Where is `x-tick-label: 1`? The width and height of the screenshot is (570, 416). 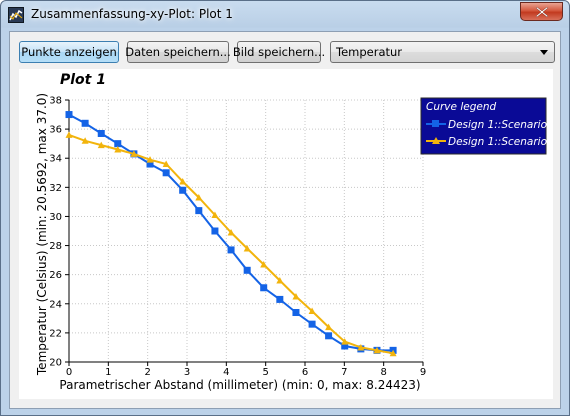
x-tick-label: 1 is located at coordinates (108, 372).